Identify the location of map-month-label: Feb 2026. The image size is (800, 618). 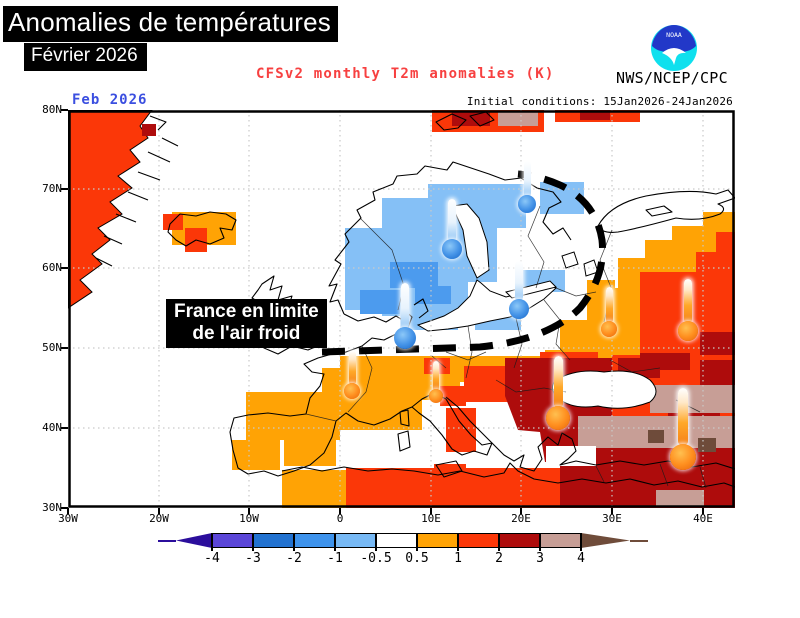
(110, 100).